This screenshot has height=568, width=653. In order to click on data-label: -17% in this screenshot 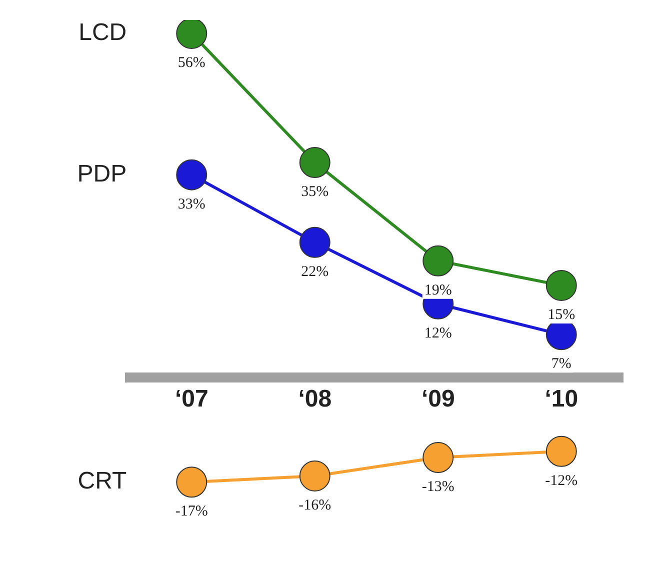, I will do `click(191, 512)`.